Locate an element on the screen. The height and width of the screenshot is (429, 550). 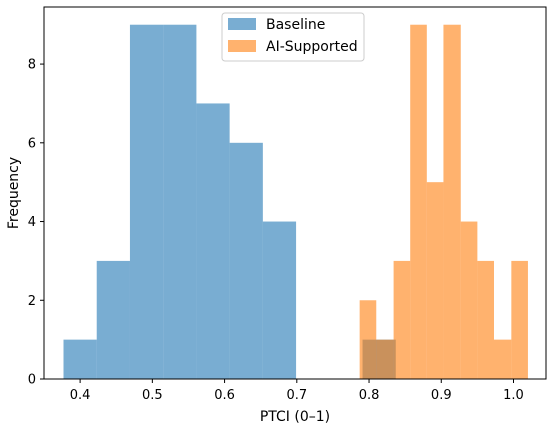
y-tick-label: 0 is located at coordinates (32, 380).